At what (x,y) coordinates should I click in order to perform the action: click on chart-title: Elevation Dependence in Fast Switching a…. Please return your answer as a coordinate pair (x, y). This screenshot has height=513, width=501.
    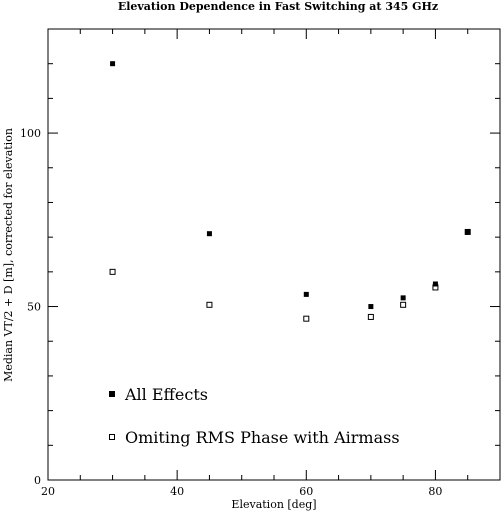
    Looking at the image, I should click on (278, 6).